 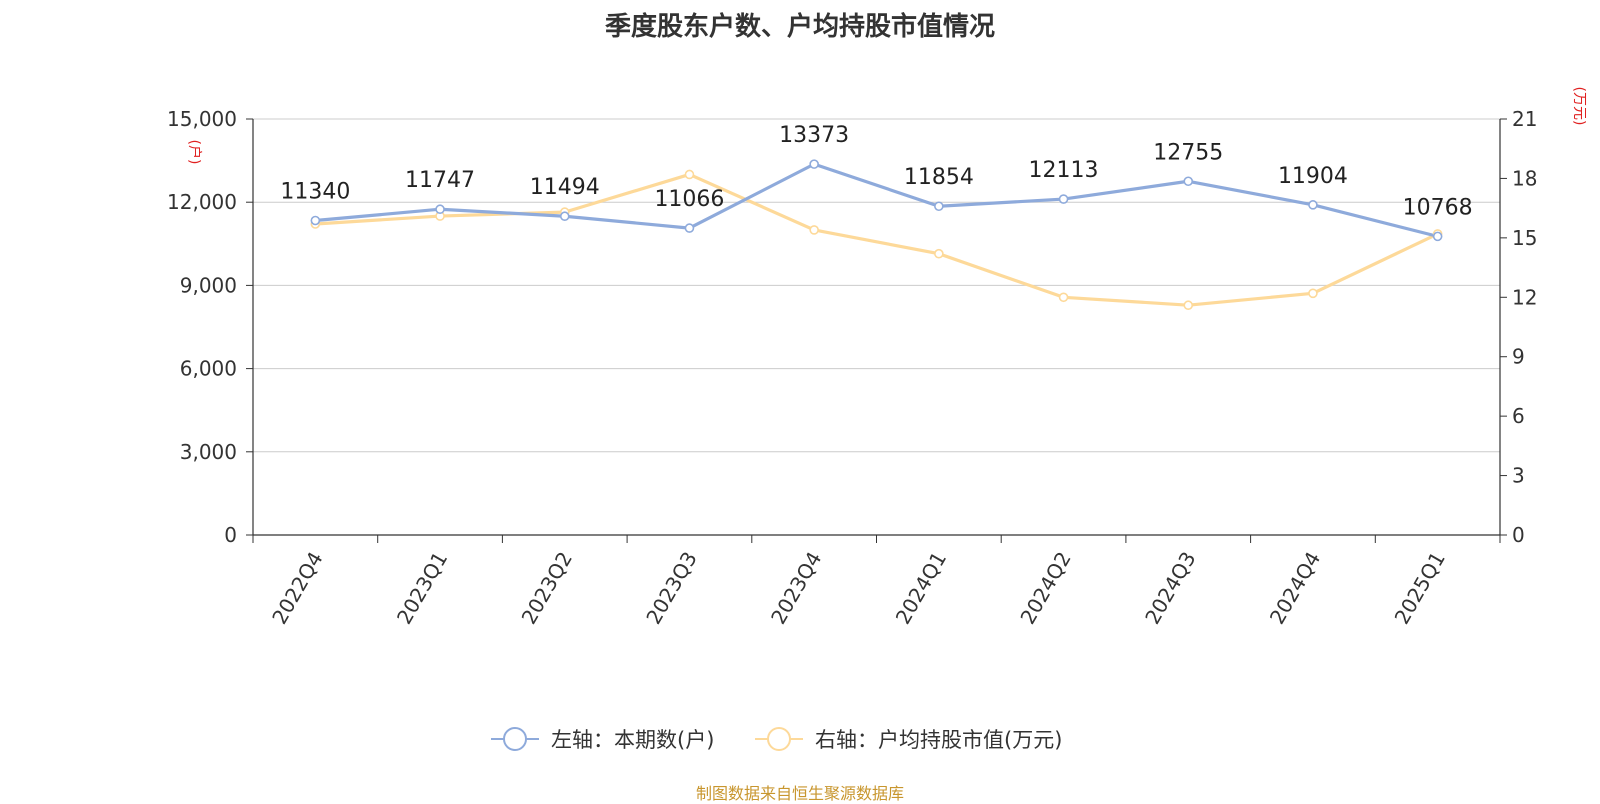 What do you see at coordinates (515, 739) in the screenshot?
I see `legend-marker-shareholder-count` at bounding box center [515, 739].